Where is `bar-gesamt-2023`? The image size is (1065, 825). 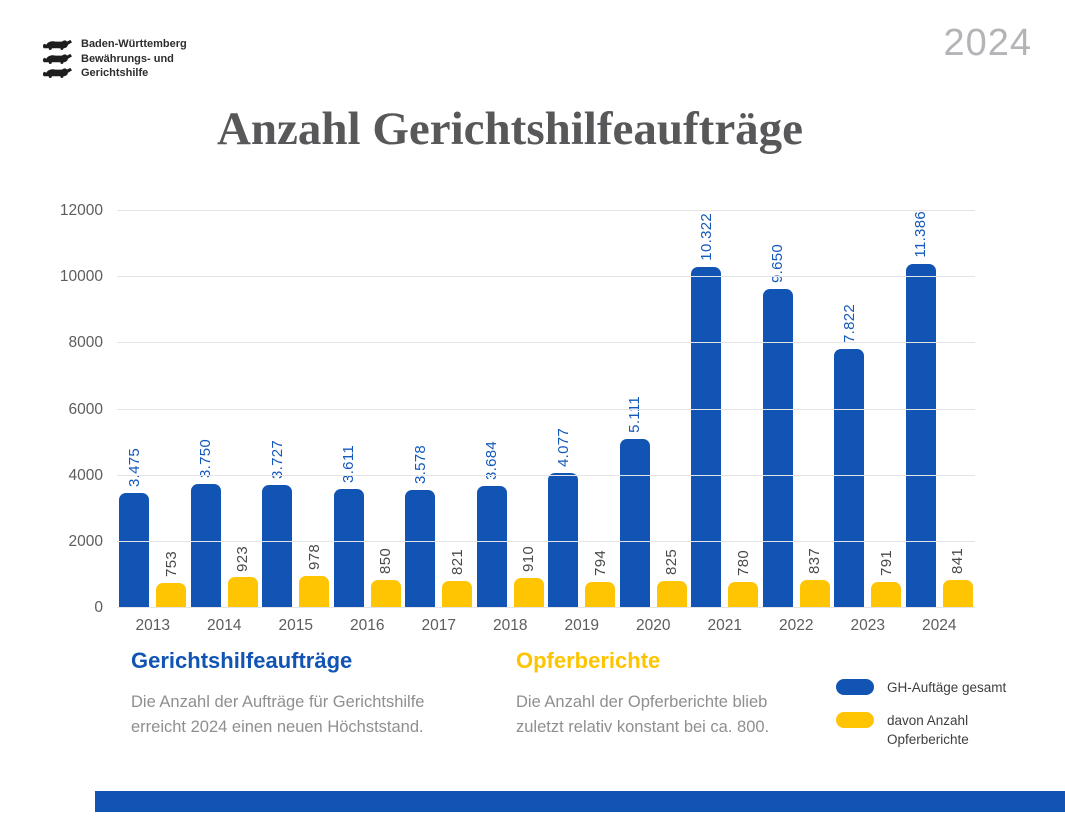 bar-gesamt-2023 is located at coordinates (849, 478).